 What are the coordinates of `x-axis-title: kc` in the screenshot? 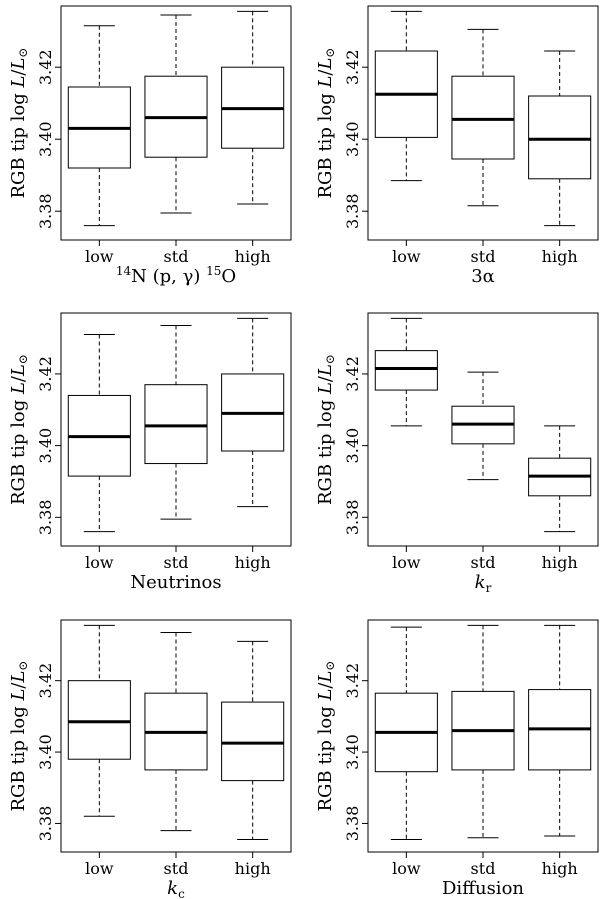 It's located at (176, 888).